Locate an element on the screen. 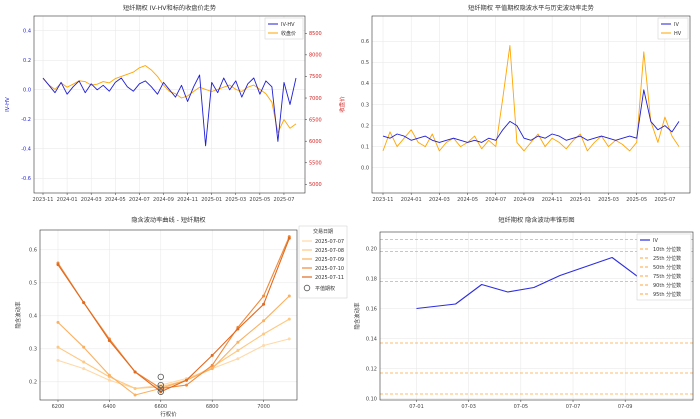  y-tick-label: -0.6 is located at coordinates (26, 179).